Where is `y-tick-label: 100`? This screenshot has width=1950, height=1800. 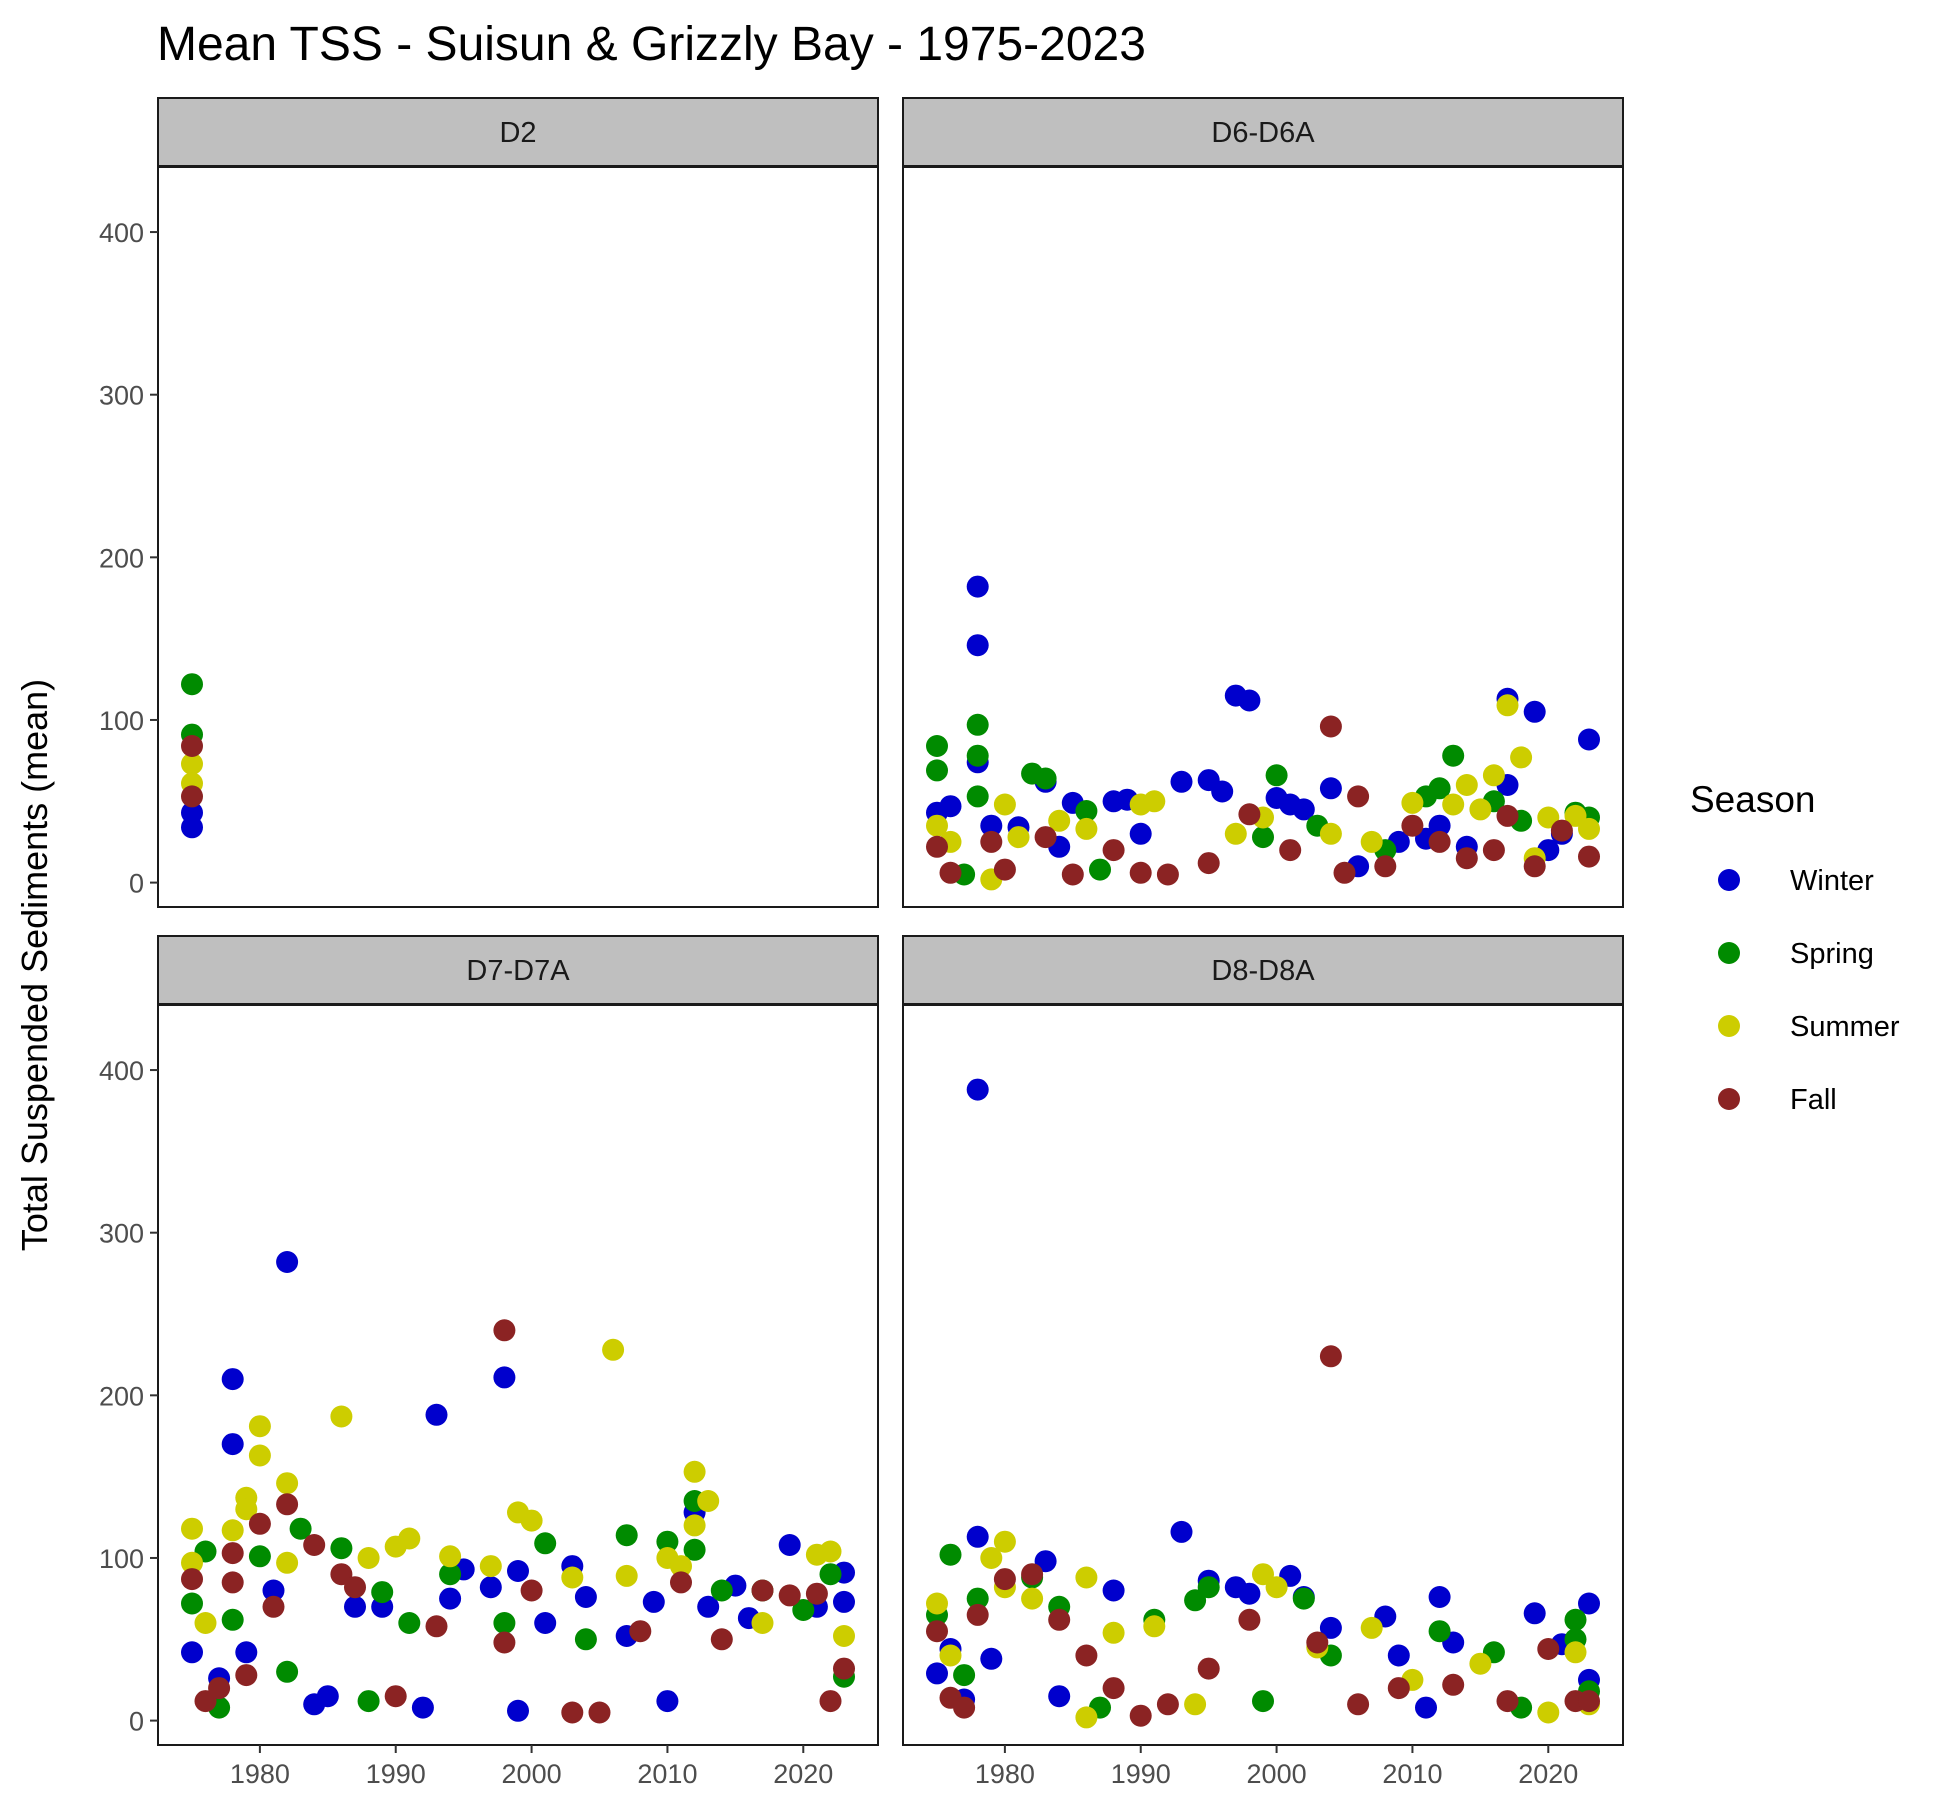 y-tick-label: 100 is located at coordinates (121, 721).